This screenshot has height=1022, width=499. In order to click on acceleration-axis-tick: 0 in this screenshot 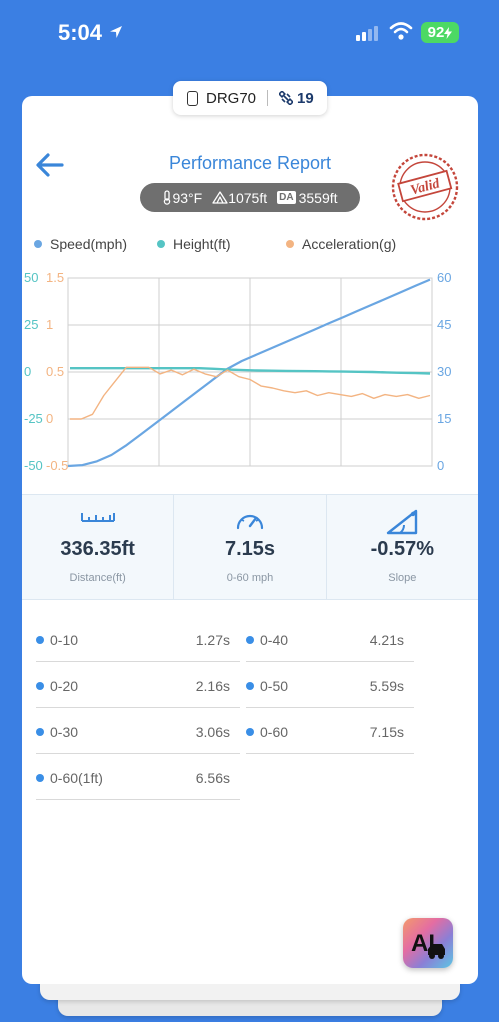, I will do `click(49, 418)`.